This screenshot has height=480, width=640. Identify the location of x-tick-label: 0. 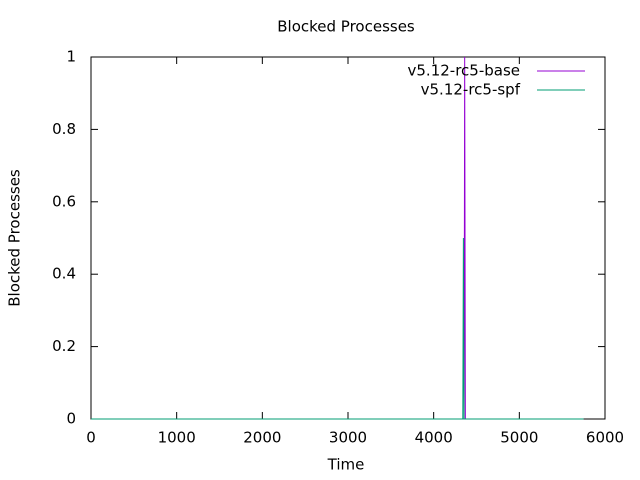
(91, 438).